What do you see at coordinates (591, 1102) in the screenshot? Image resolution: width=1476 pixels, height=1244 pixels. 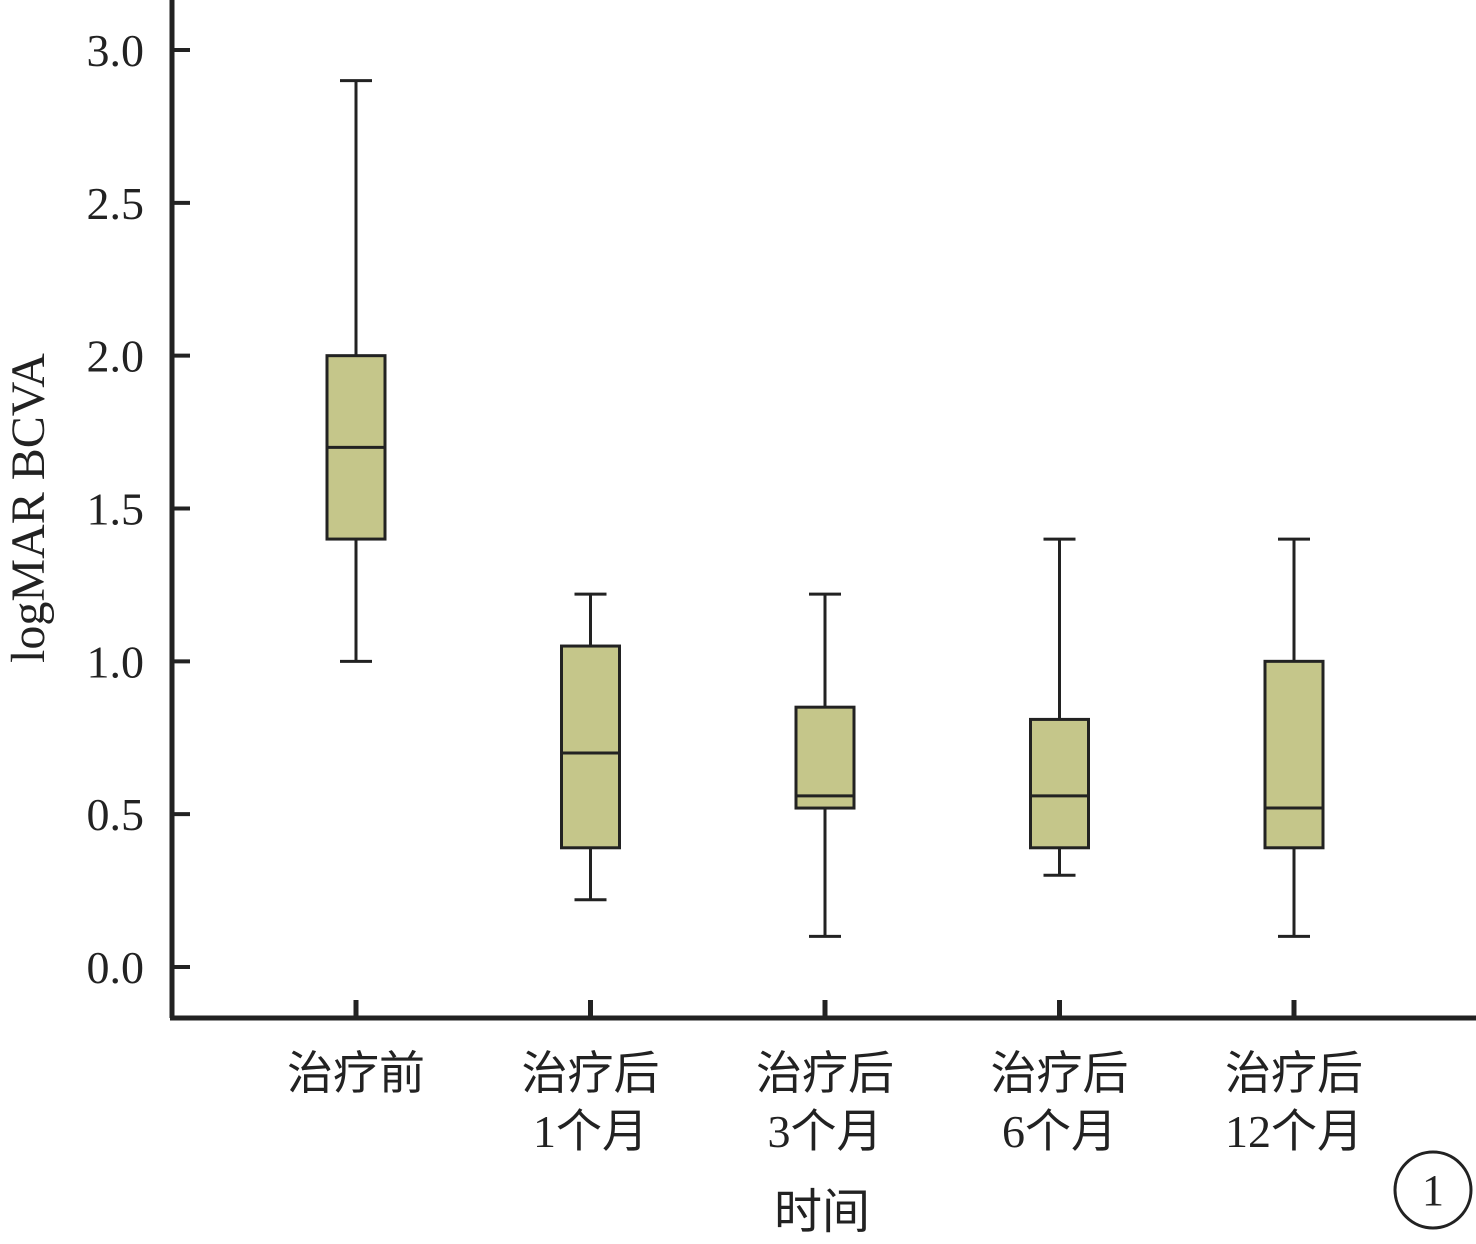 I see `x-tick-label: 治疗后 1个月` at bounding box center [591, 1102].